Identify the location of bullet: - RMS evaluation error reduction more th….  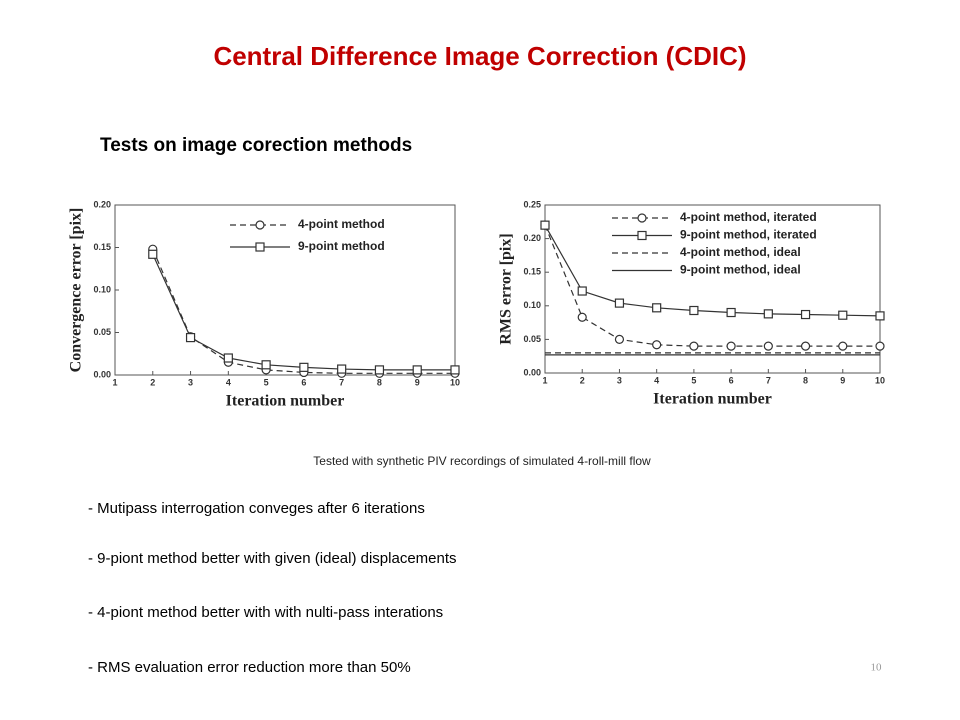
(249, 667).